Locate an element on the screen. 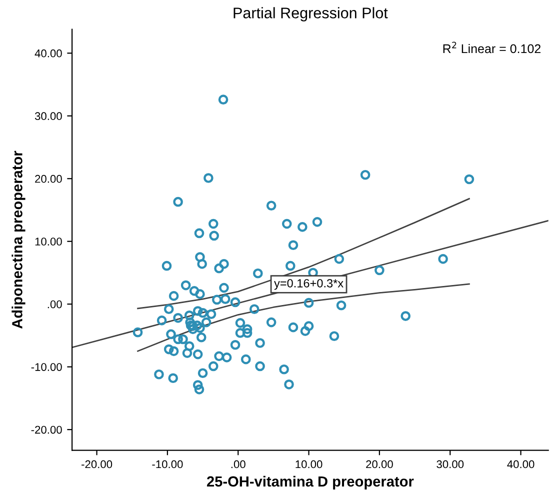  x-tick-label: 30.00 is located at coordinates (450, 464).